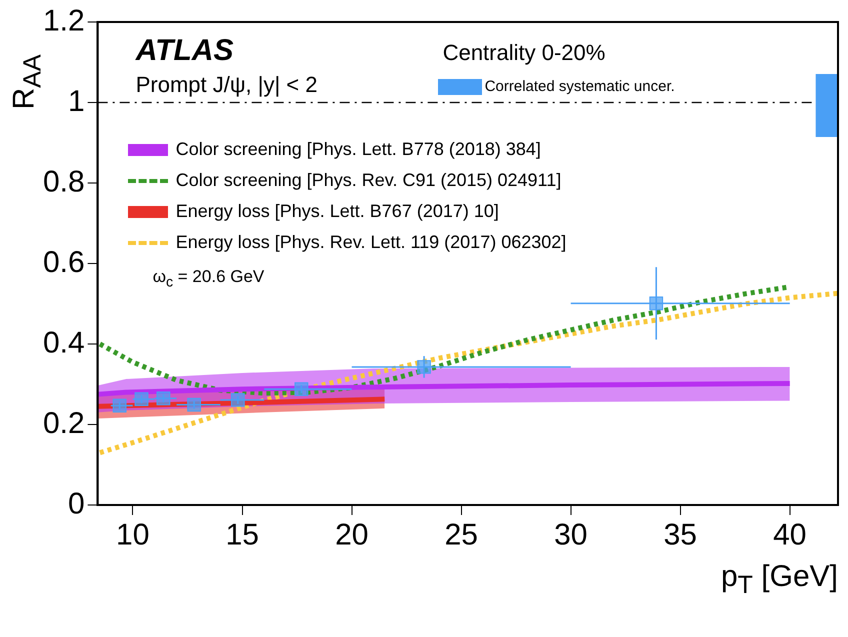 The width and height of the screenshot is (848, 637). Describe the element at coordinates (524, 53) in the screenshot. I see `annotation: Centrality 0-20%` at that location.